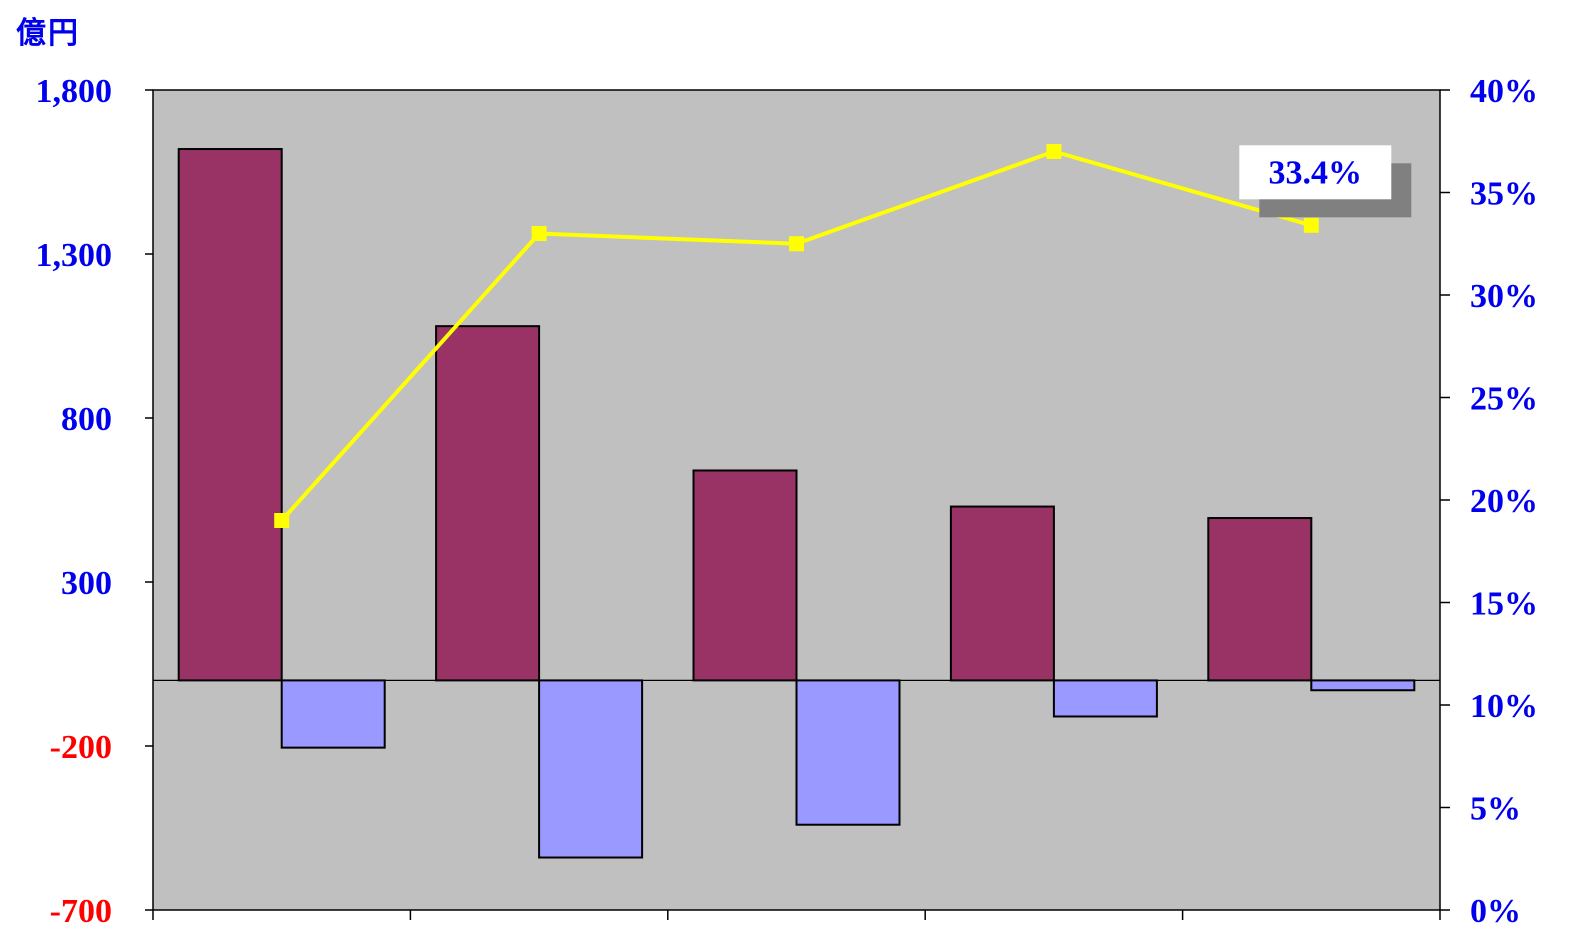 The image size is (1573, 926). I want to click on right-axis-tick-label: 25%, so click(1504, 399).